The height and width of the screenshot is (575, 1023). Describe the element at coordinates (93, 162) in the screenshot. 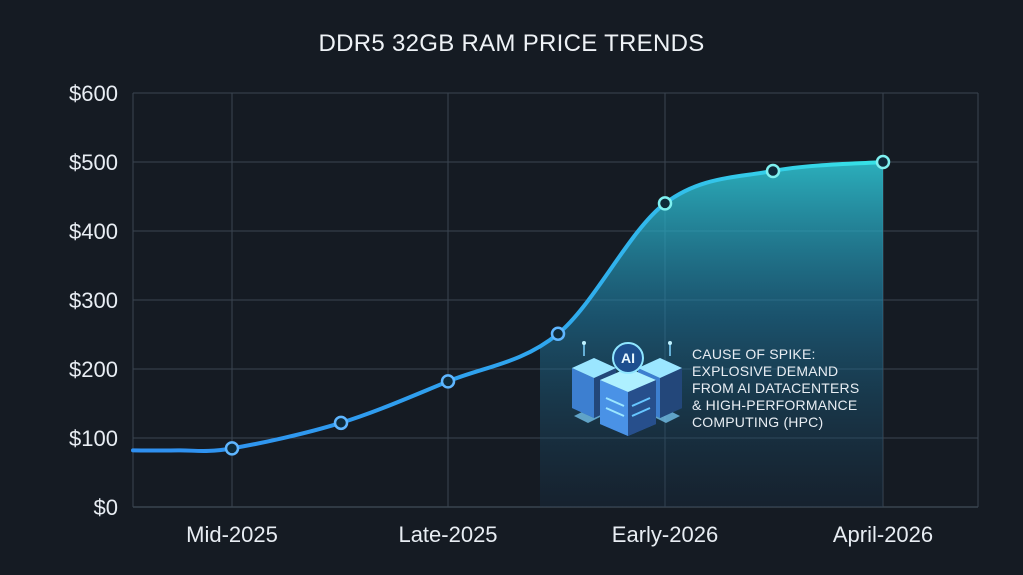

I see `y-tick-label: $500` at that location.